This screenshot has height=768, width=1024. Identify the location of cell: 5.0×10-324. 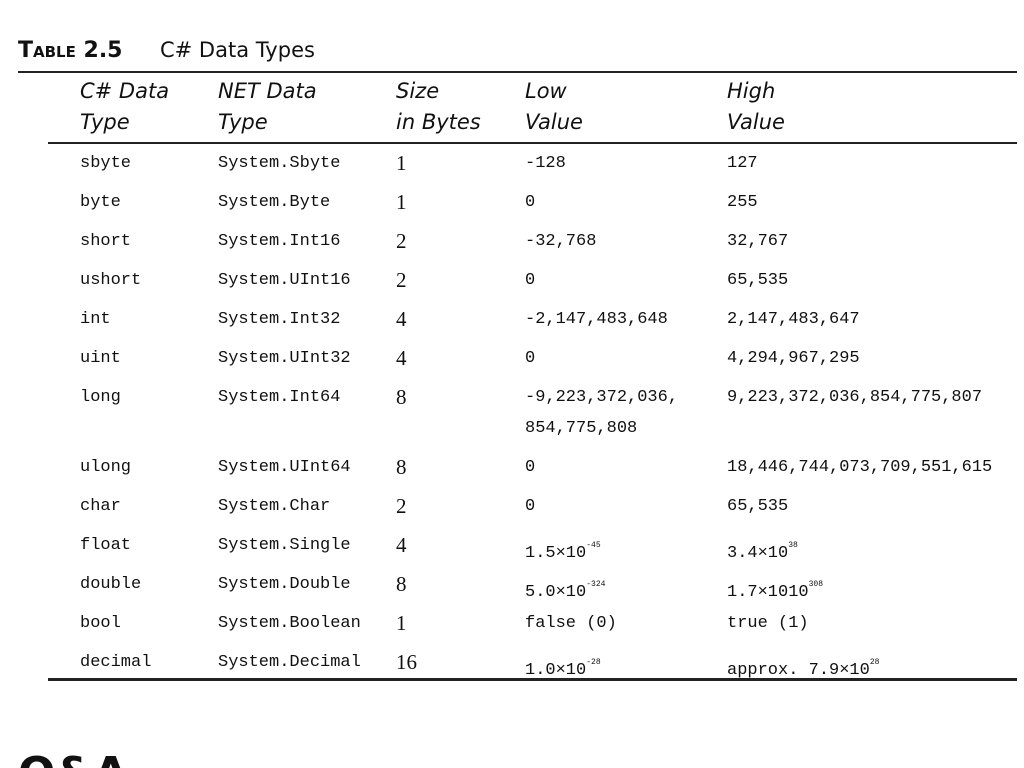
(565, 588).